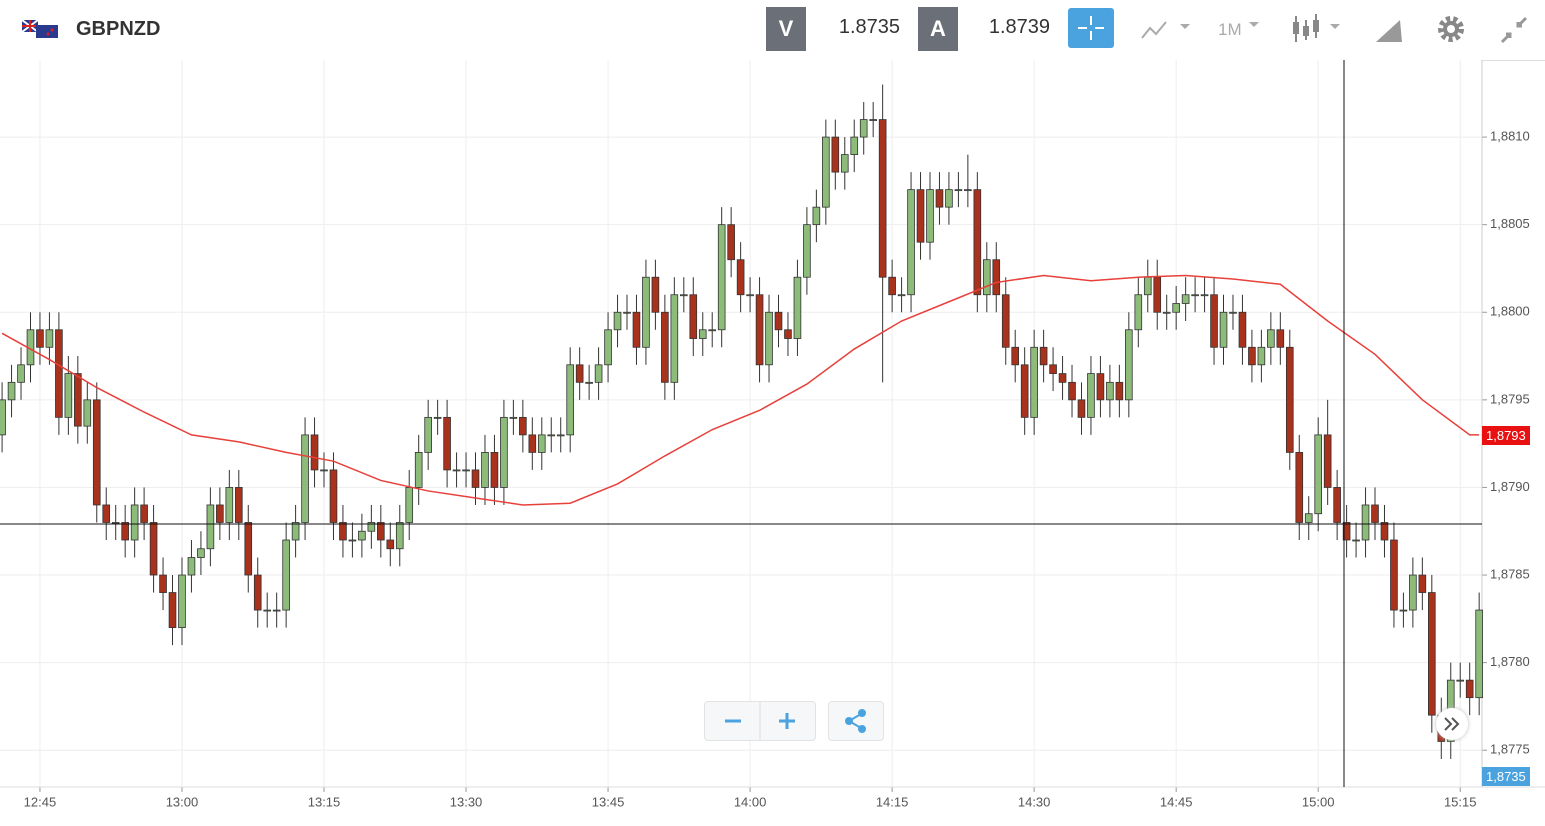  I want to click on x-tick-label: 14:45, so click(1176, 801).